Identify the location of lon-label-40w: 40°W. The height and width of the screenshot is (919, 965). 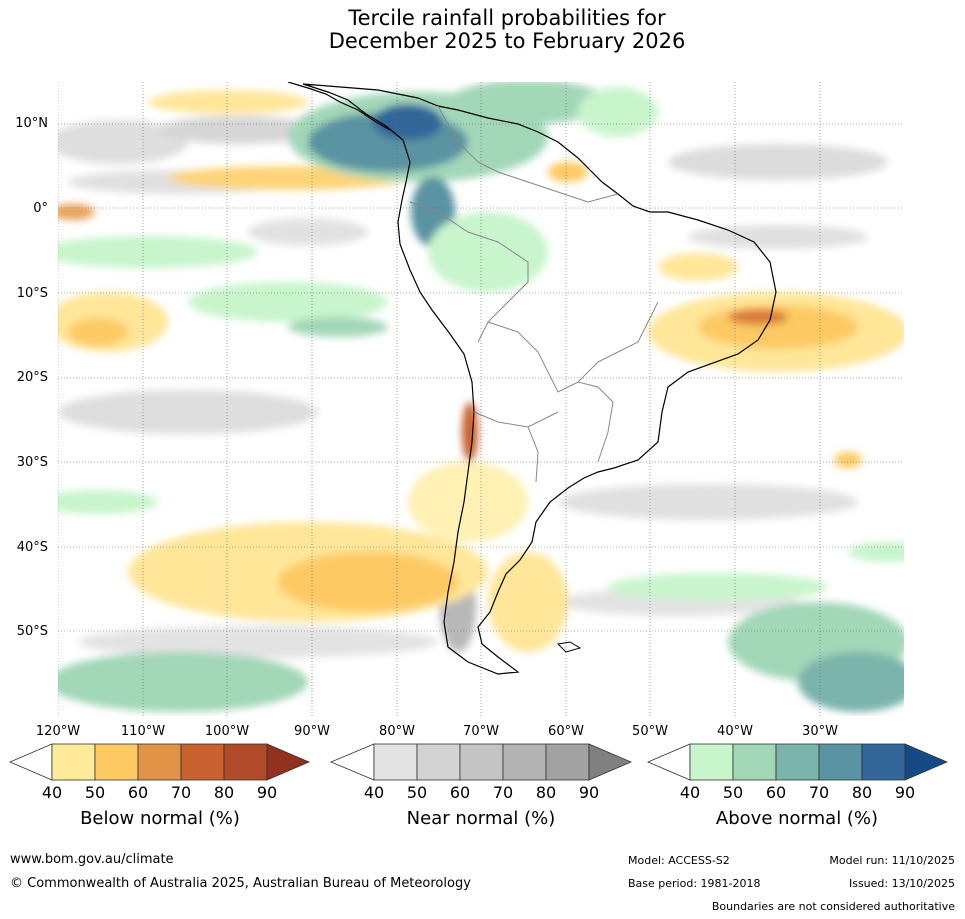
(735, 731).